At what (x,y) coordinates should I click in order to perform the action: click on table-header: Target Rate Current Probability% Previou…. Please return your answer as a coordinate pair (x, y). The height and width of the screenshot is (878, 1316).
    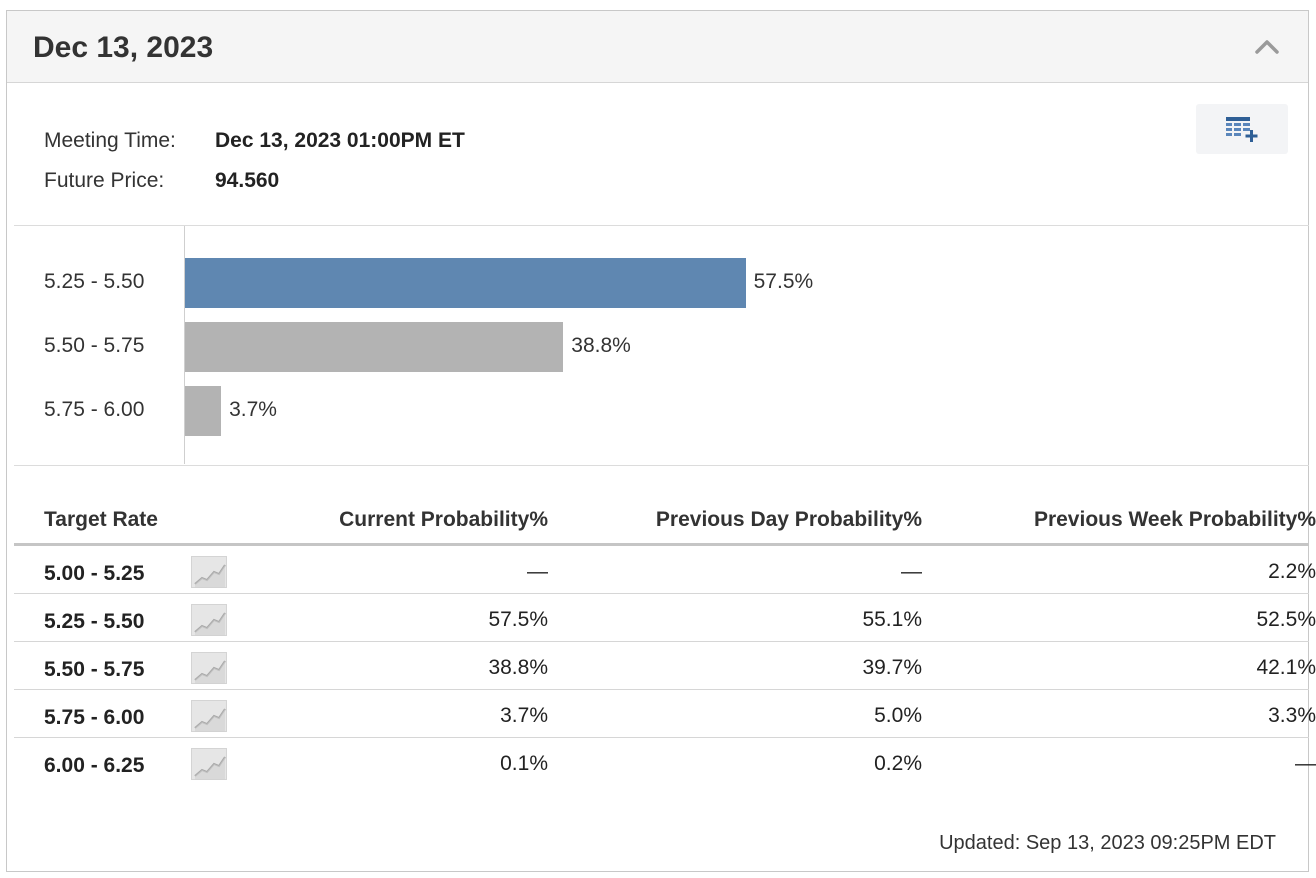
    Looking at the image, I should click on (665, 525).